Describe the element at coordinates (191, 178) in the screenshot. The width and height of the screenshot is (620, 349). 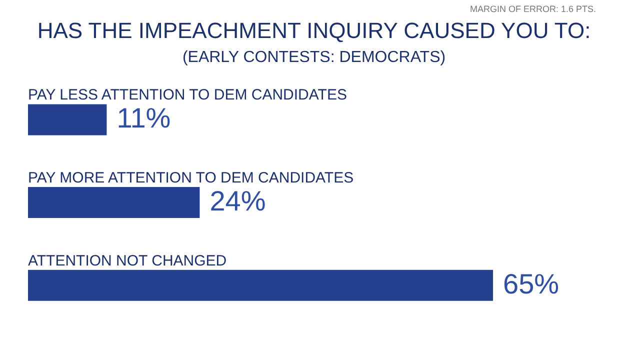
I see `y-tick-label: PAY MORE ATTENTION TO DEM CANDIDATES` at that location.